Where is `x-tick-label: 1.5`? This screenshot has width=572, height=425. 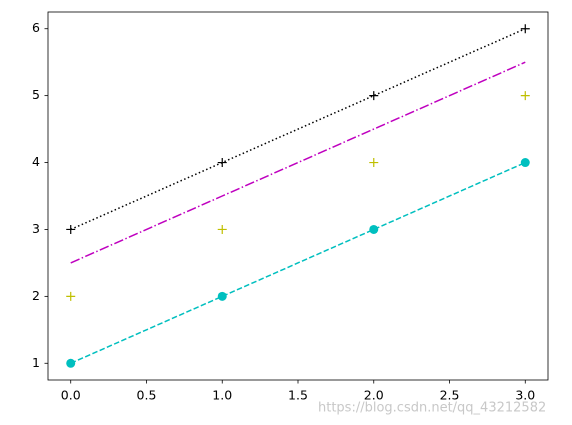 x-tick-label: 1.5 is located at coordinates (298, 395).